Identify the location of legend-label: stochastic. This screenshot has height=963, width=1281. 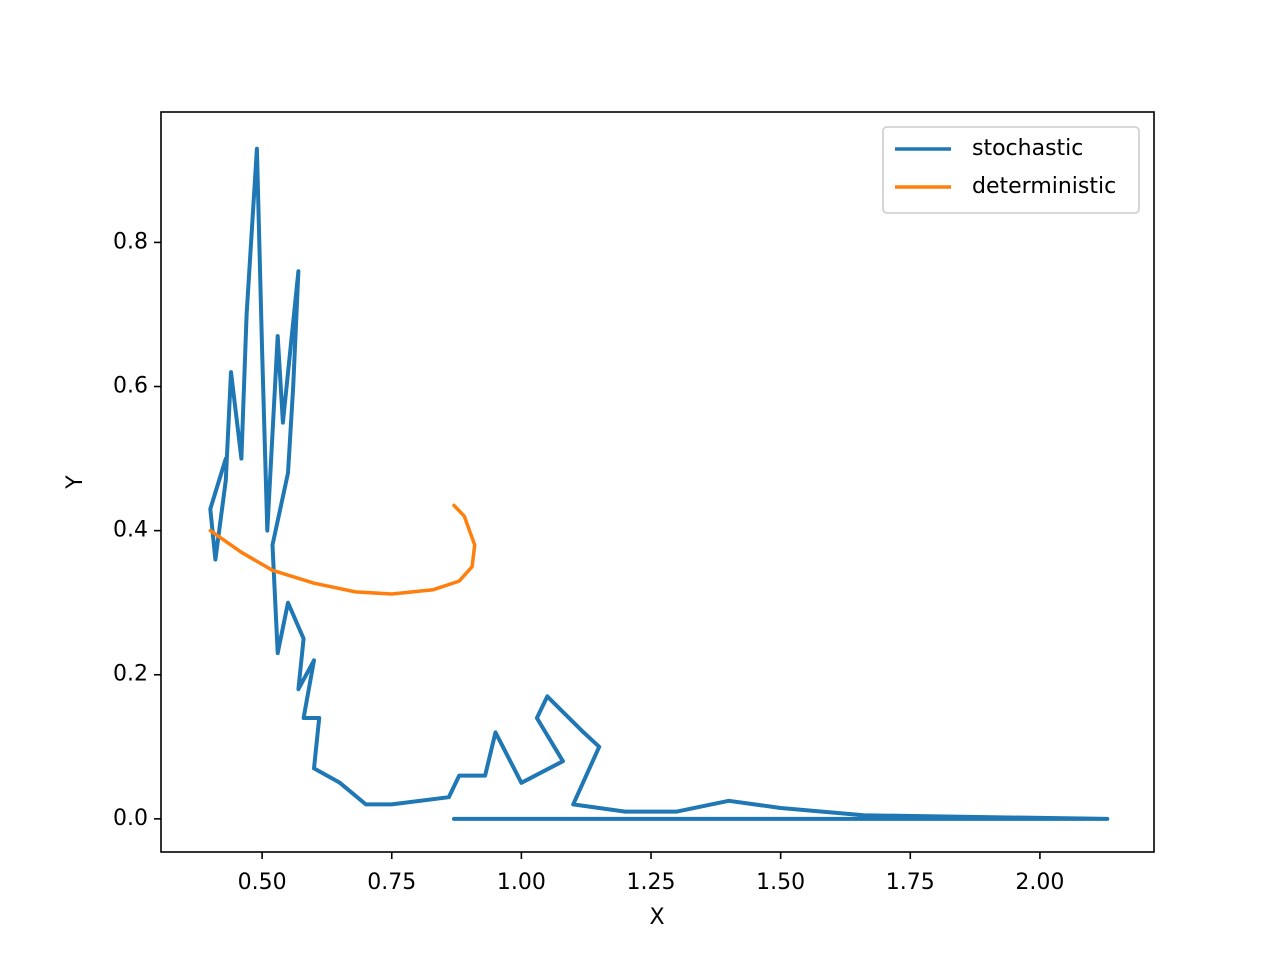
(1027, 148).